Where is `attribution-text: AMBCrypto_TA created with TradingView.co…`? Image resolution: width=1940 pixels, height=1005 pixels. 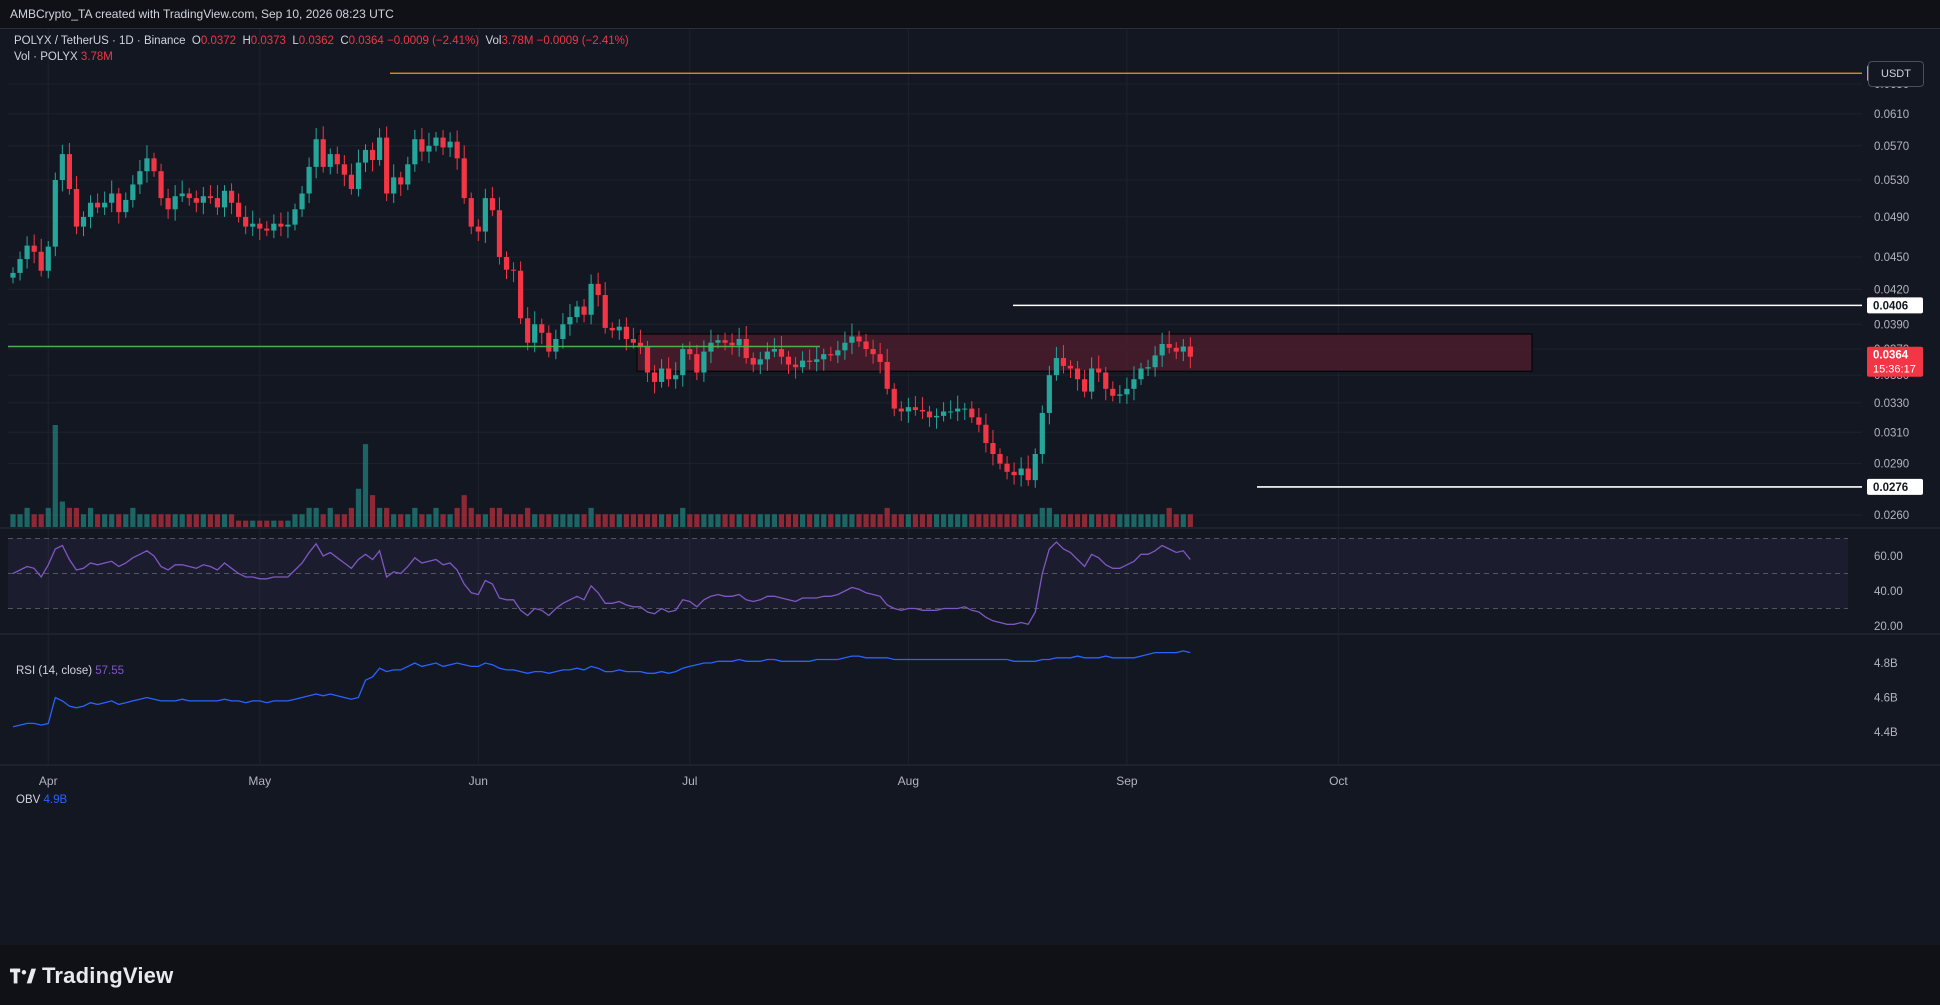
attribution-text: AMBCrypto_TA created with TradingView.co… is located at coordinates (202, 14).